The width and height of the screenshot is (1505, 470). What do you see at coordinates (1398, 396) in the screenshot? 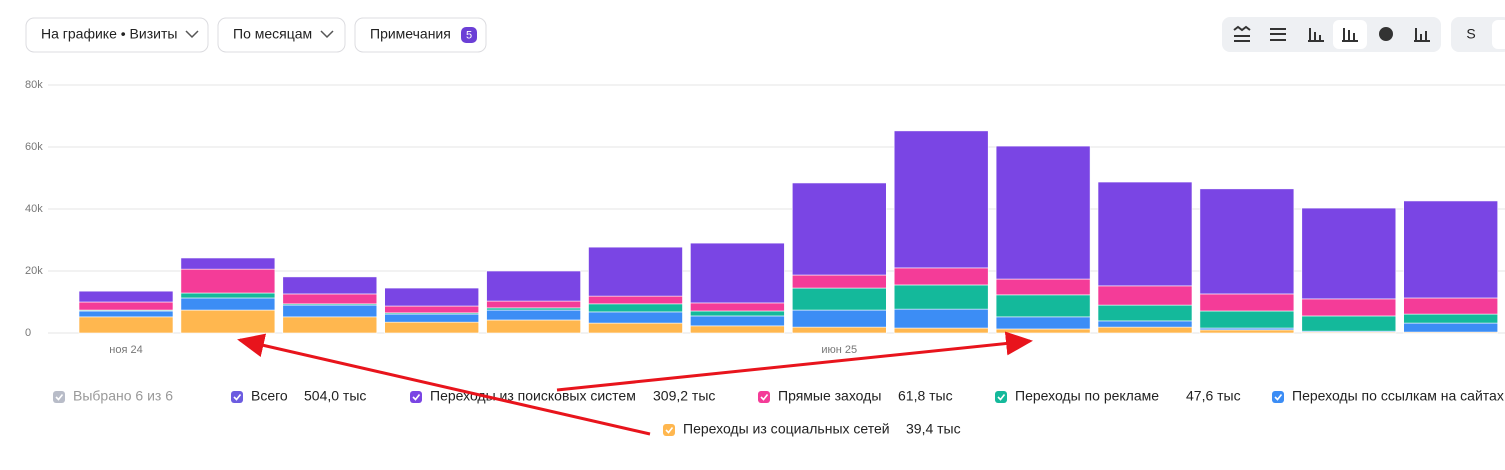
I see `legend-label: Переходы по ссылкам на сайтах` at bounding box center [1398, 396].